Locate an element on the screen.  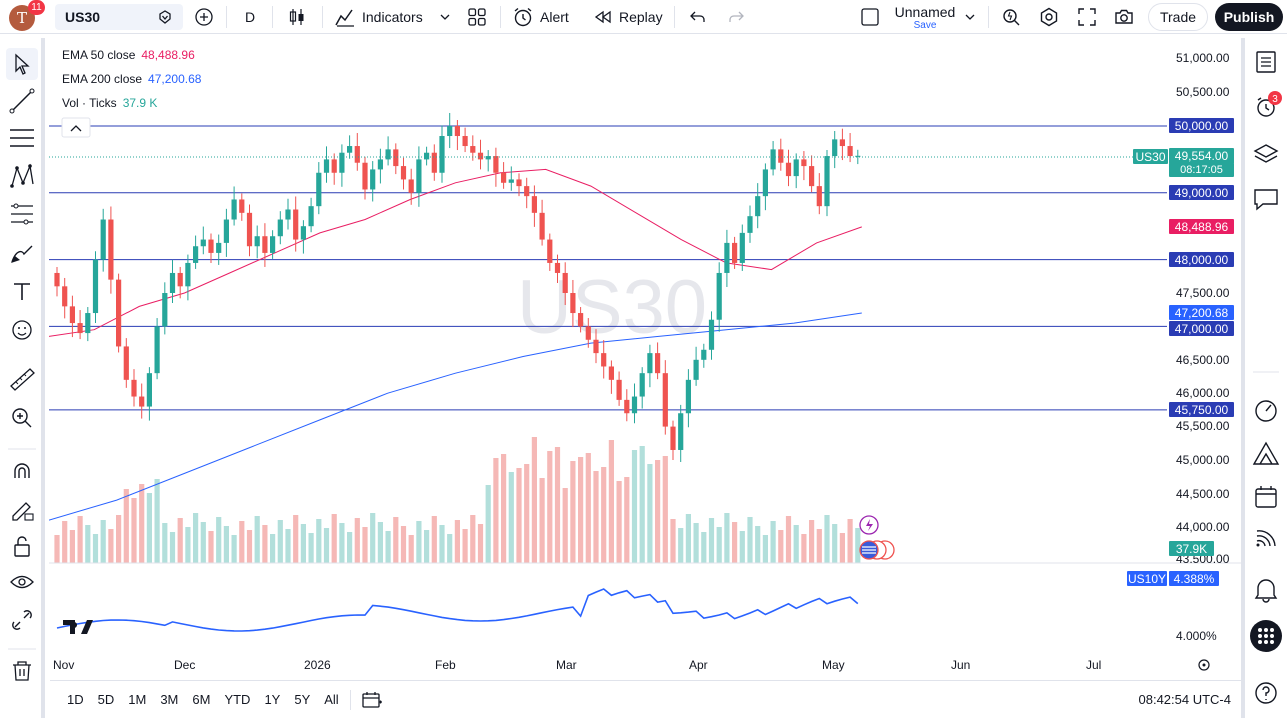
alarm-clock-icon is located at coordinates (523, 17).